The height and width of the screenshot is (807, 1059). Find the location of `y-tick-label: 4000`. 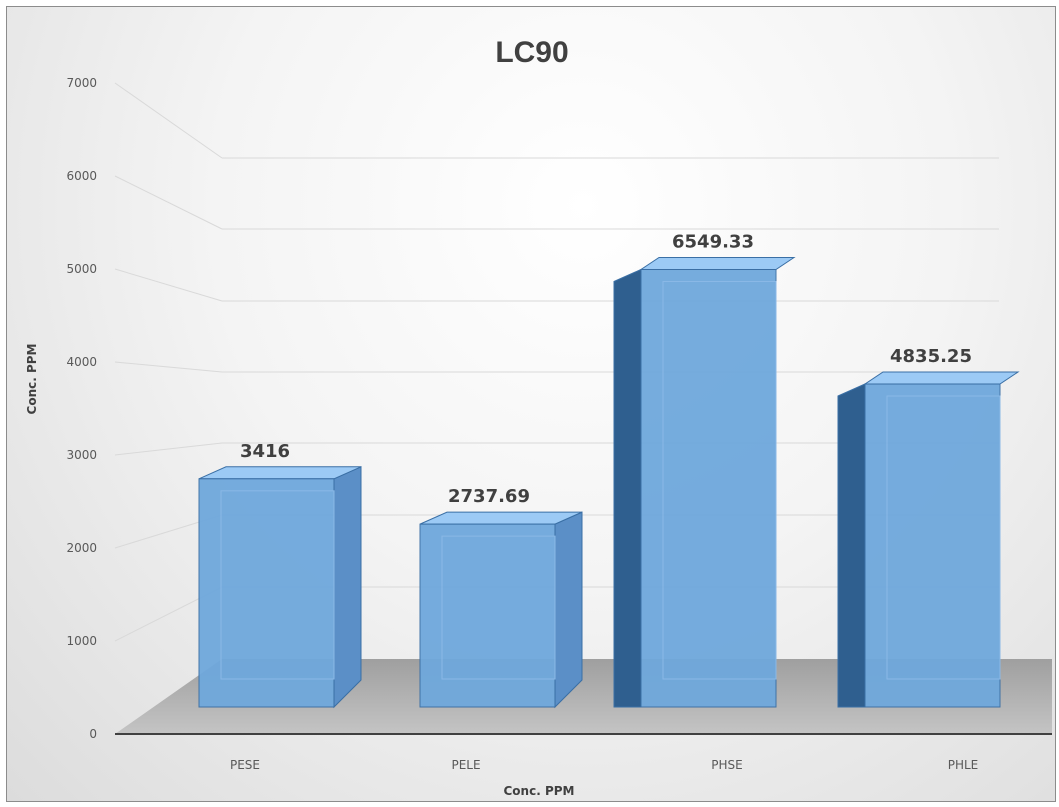

y-tick-label: 4000 is located at coordinates (81, 362).